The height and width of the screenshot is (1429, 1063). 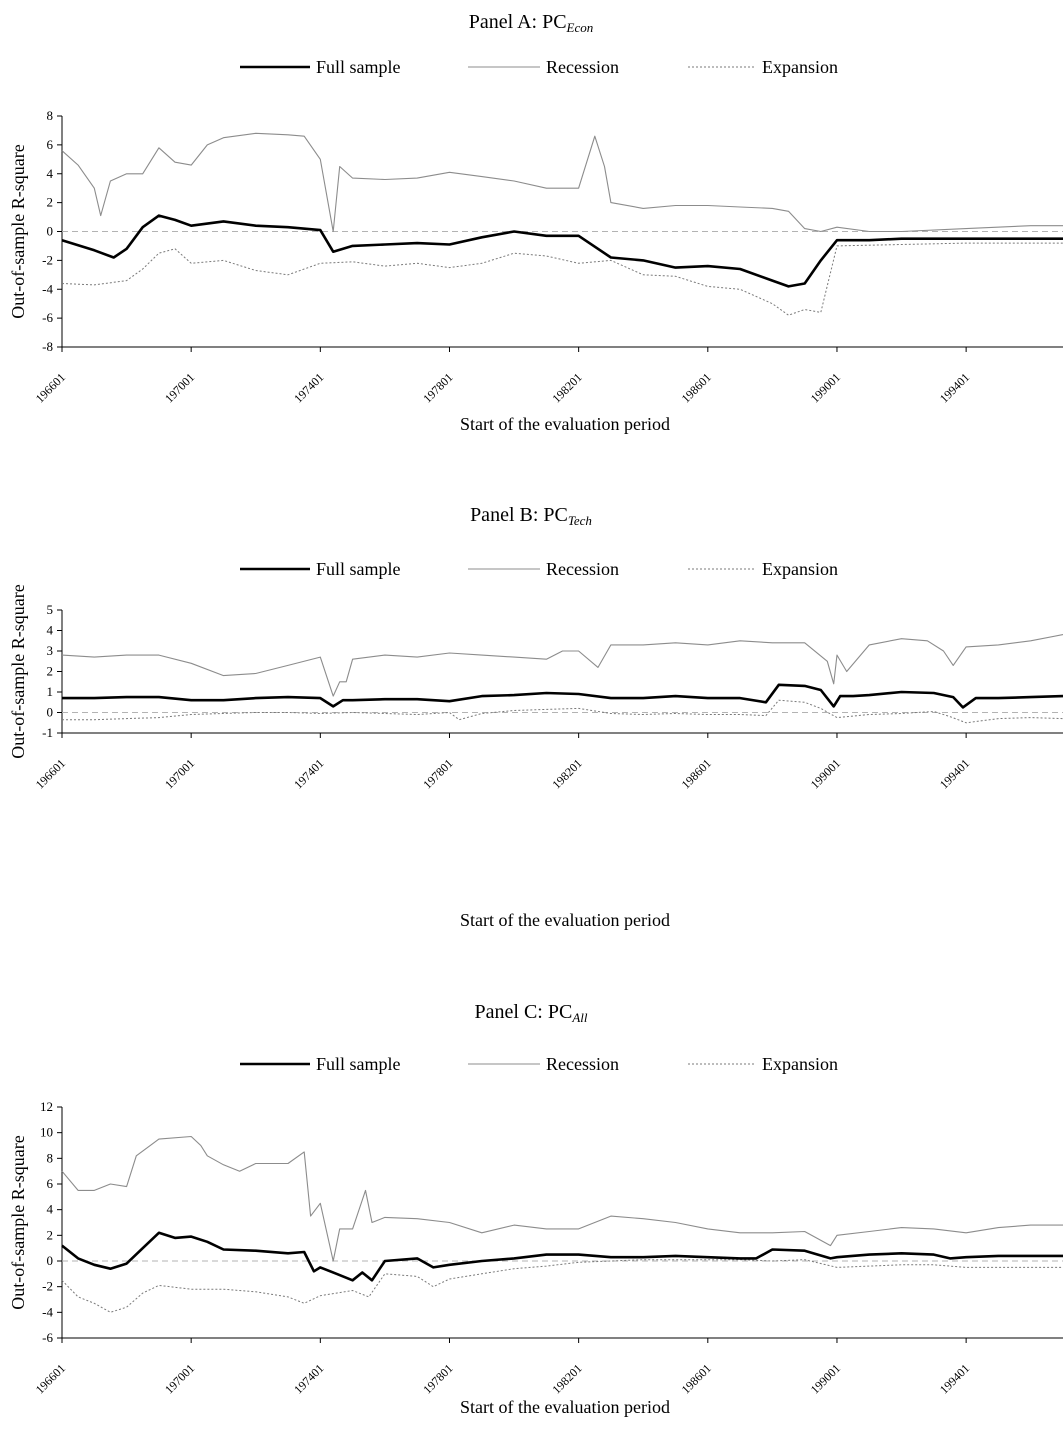 I want to click on panel-title: Panel A: PCEcon, so click(x=531, y=23).